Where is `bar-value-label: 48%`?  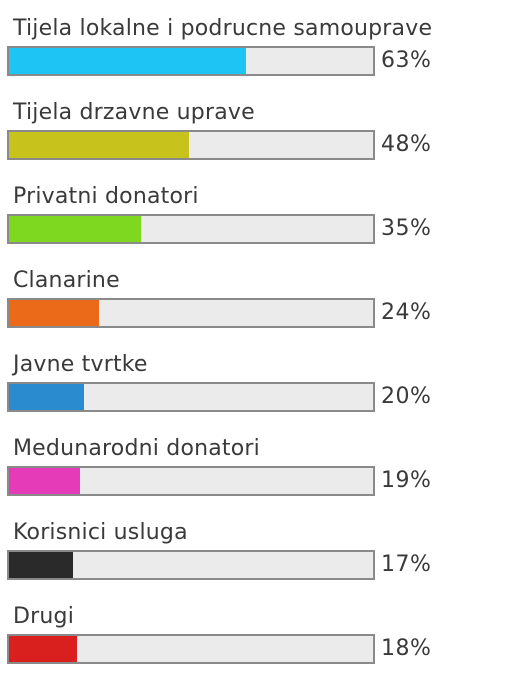 bar-value-label: 48% is located at coordinates (406, 144).